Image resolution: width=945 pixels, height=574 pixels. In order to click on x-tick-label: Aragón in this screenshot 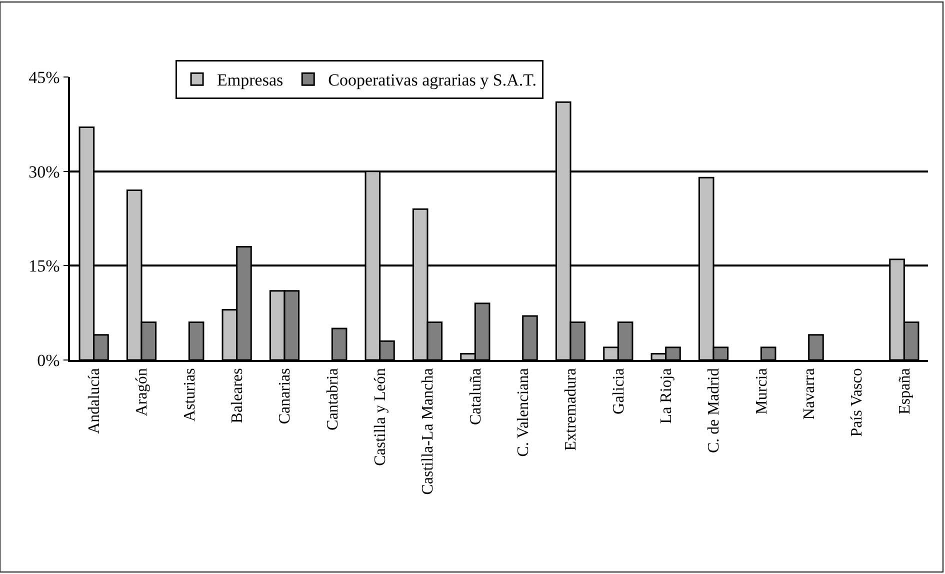, I will do `click(142, 392)`.